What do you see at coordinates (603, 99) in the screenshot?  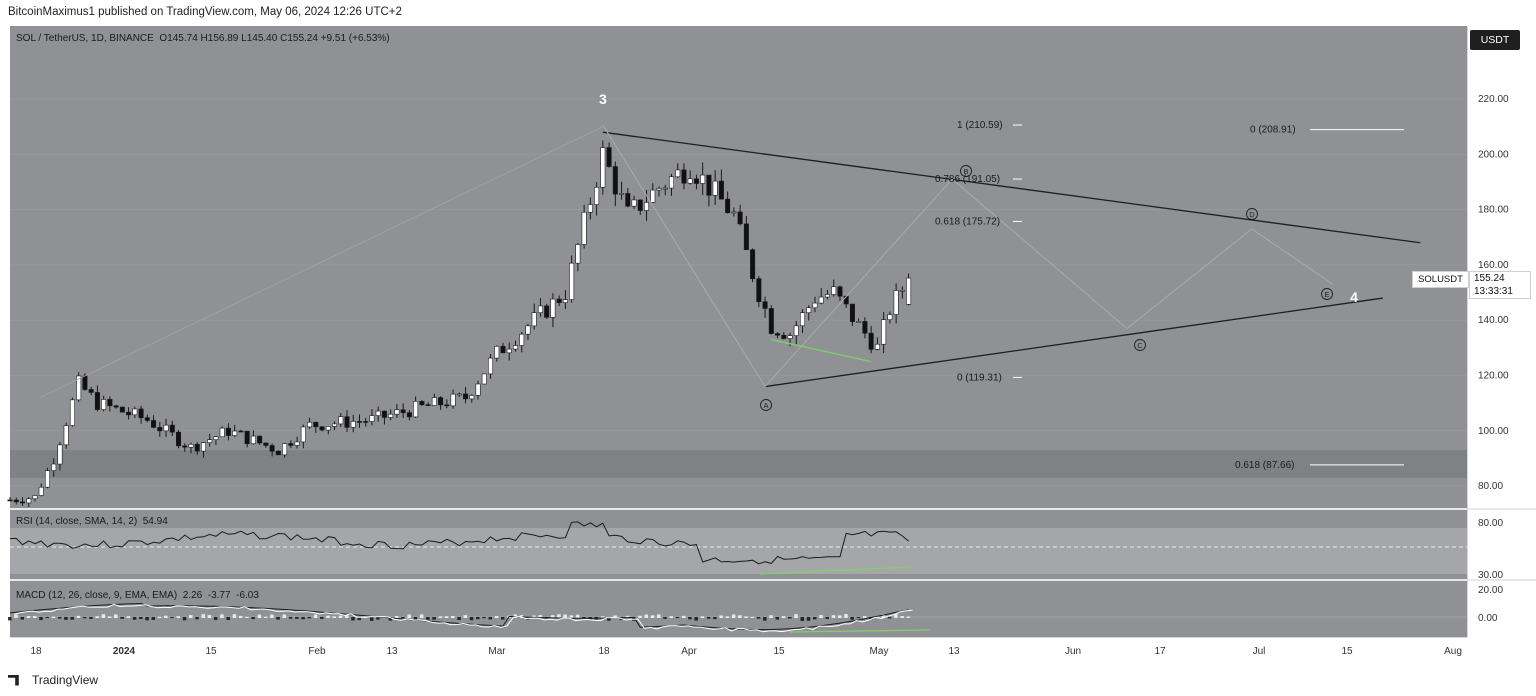 I see `wave-label-3: 3` at bounding box center [603, 99].